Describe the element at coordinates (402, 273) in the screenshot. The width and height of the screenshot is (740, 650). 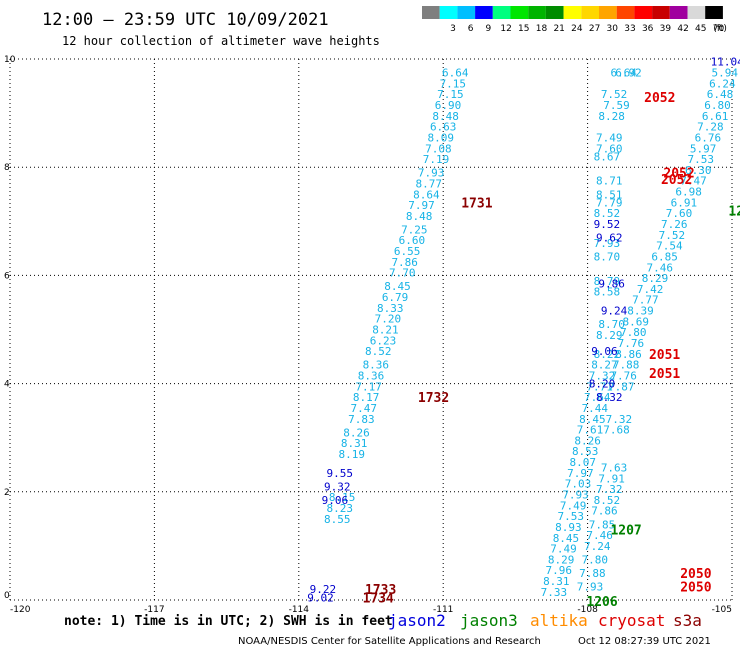
I see `swh-value: 7.70` at that location.